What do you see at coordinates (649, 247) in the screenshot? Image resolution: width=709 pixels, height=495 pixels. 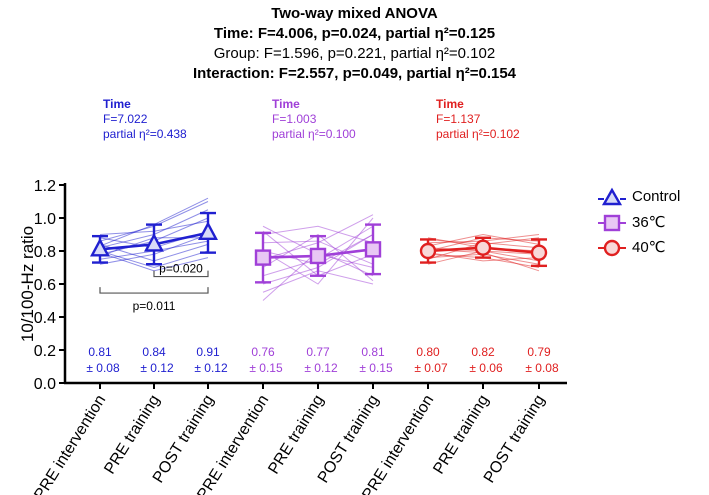 I see `legend-label-40c: 40℃` at bounding box center [649, 247].